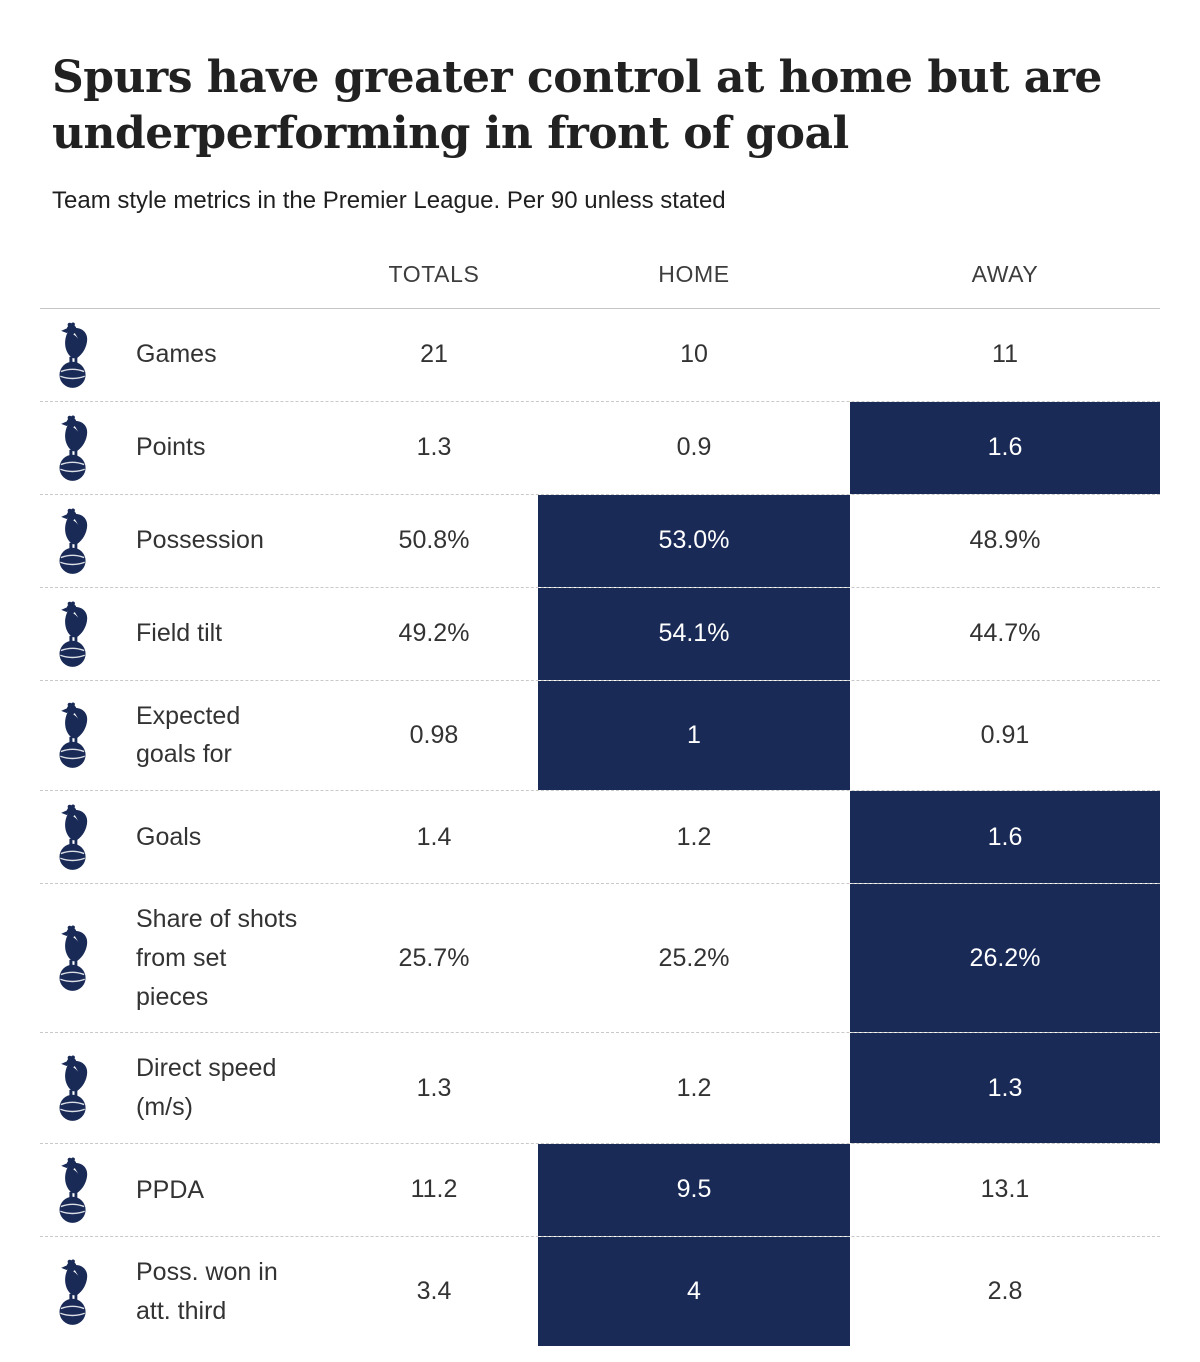 The width and height of the screenshot is (1200, 1362). I want to click on table-row: Possession 50.8% 53.0% 48.9%, so click(600, 540).